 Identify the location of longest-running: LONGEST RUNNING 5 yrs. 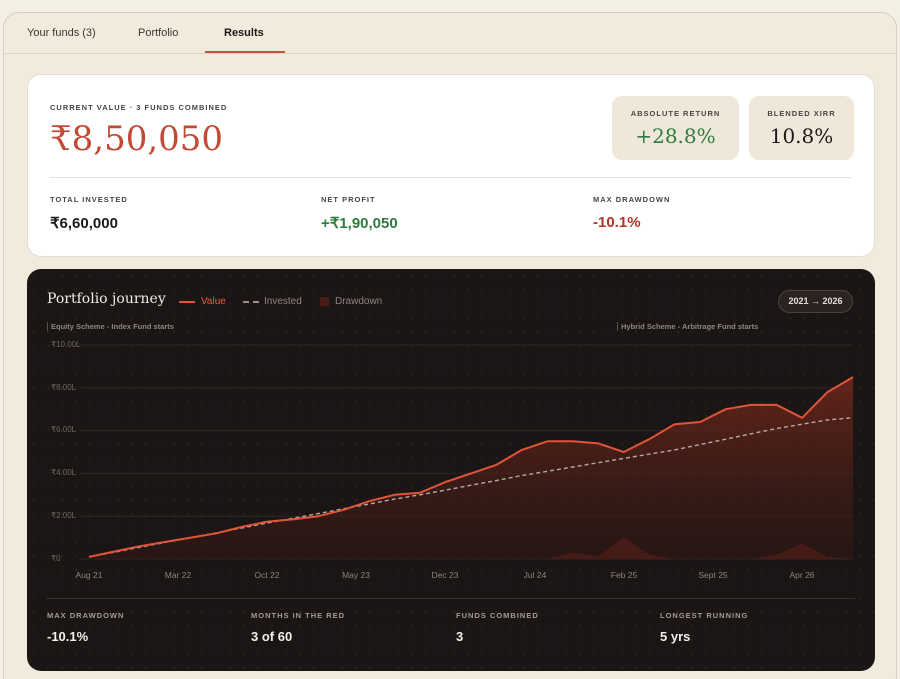
(704, 627).